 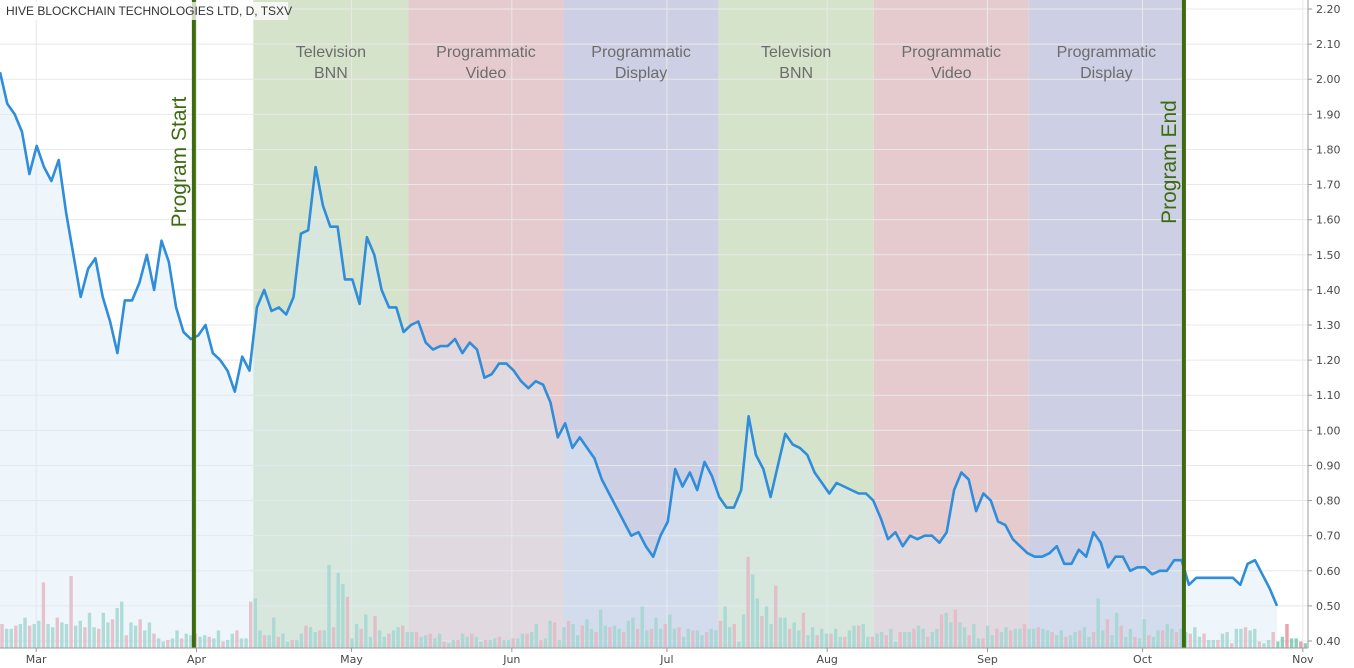 What do you see at coordinates (641, 73) in the screenshot?
I see `band-label-line2: Display` at bounding box center [641, 73].